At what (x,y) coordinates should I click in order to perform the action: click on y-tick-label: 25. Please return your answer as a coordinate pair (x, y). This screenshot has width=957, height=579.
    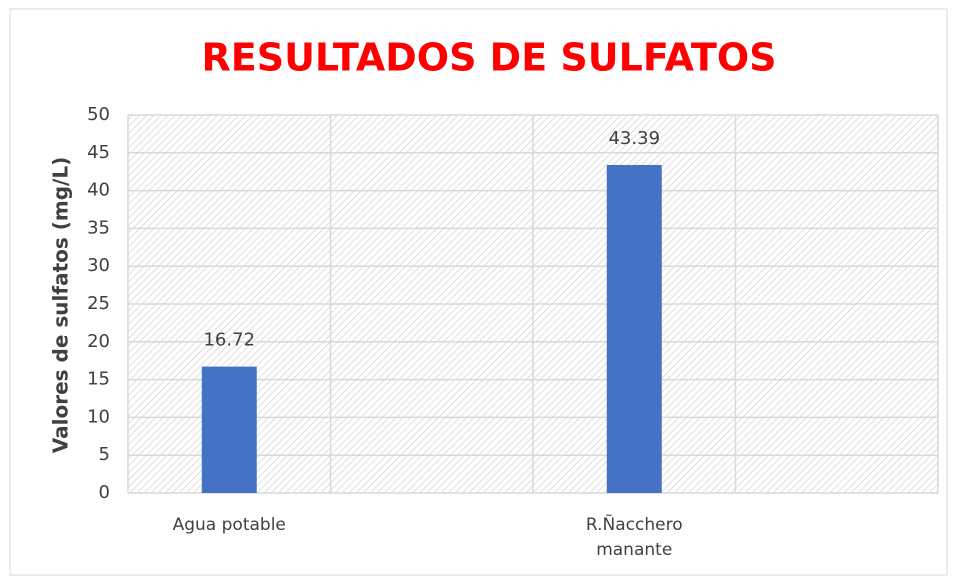
    Looking at the image, I should click on (98, 303).